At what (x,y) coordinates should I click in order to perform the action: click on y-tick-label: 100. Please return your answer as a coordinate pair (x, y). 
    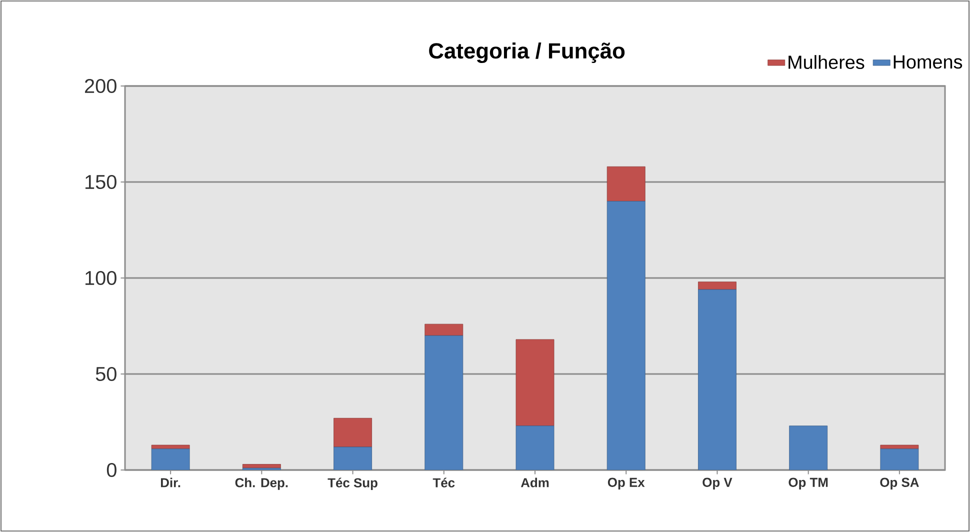
    Looking at the image, I should click on (101, 278).